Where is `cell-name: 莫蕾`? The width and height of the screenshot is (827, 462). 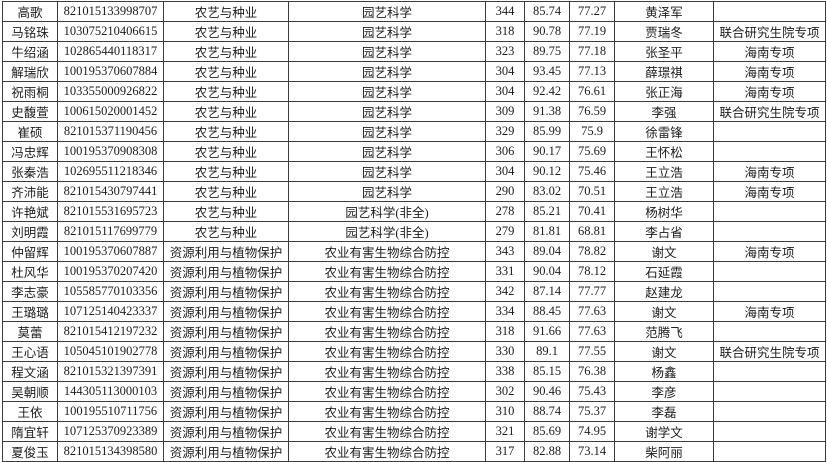
cell-name: 莫蕾 is located at coordinates (30, 331).